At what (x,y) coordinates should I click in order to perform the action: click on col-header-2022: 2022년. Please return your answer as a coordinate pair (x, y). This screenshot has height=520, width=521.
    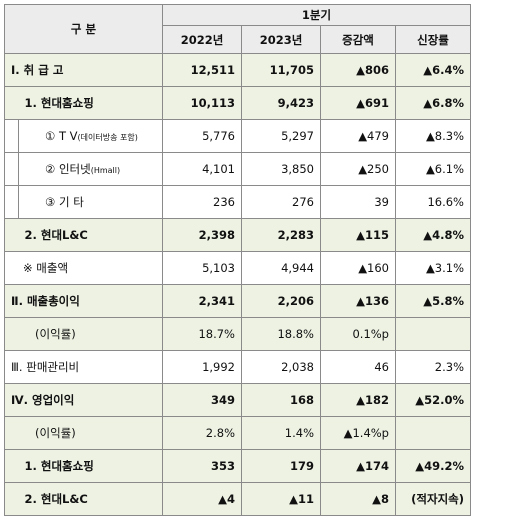
    Looking at the image, I should click on (202, 39).